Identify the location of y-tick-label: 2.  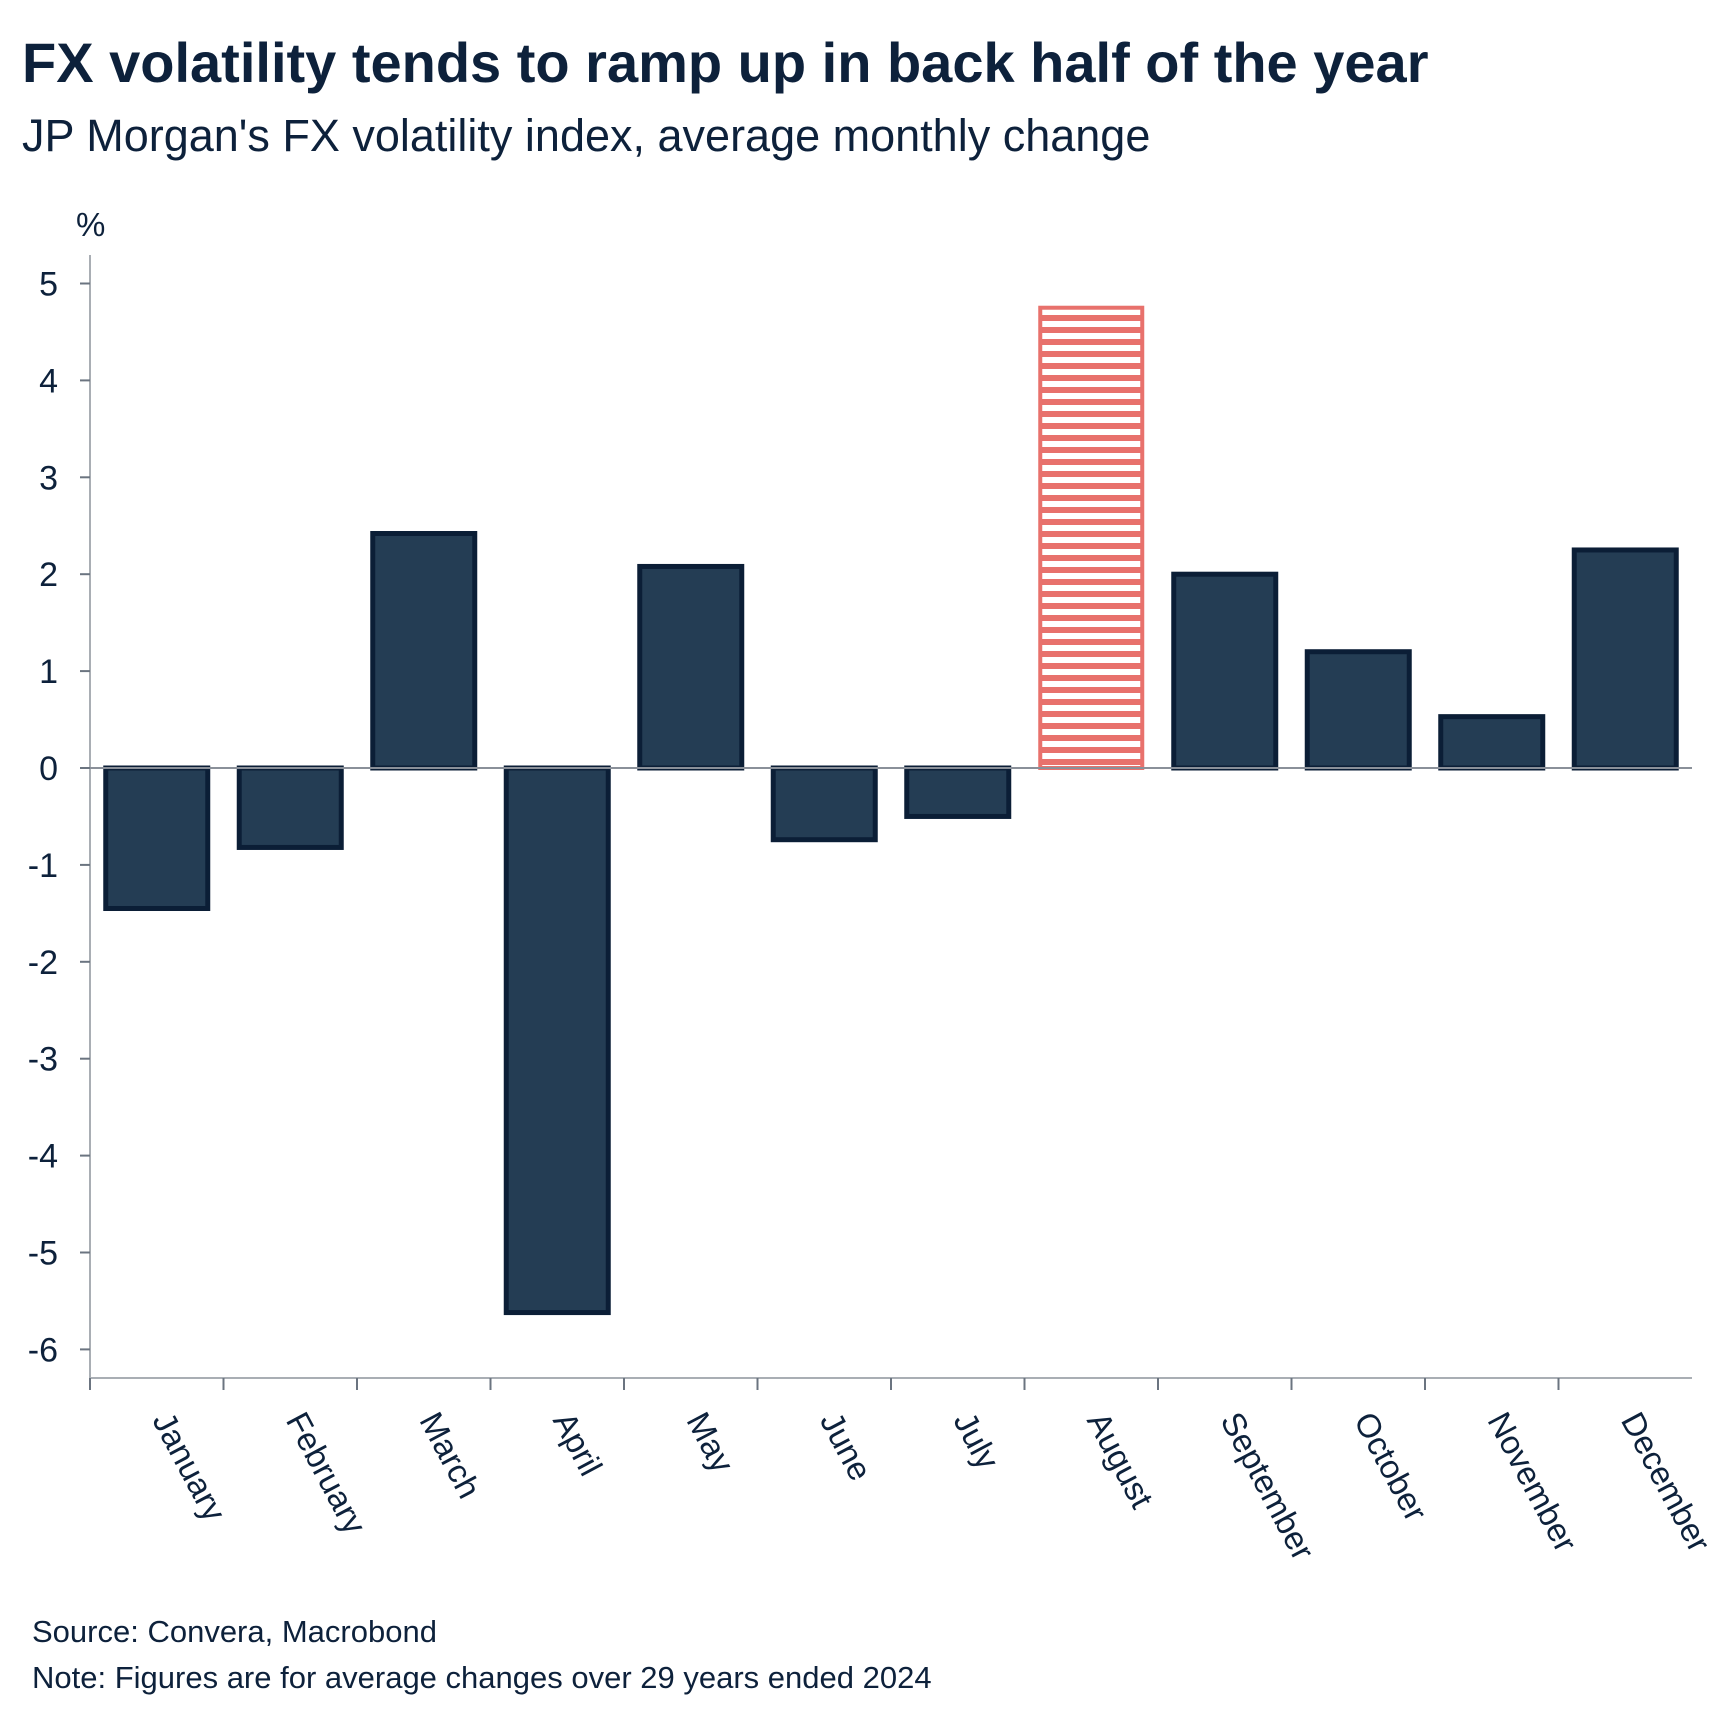
(48, 575).